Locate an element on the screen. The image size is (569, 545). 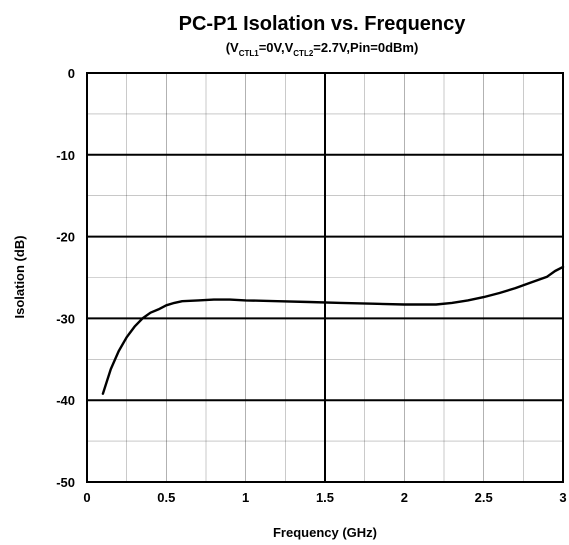
x-axis-label: Frequency (GHz) is located at coordinates (325, 532).